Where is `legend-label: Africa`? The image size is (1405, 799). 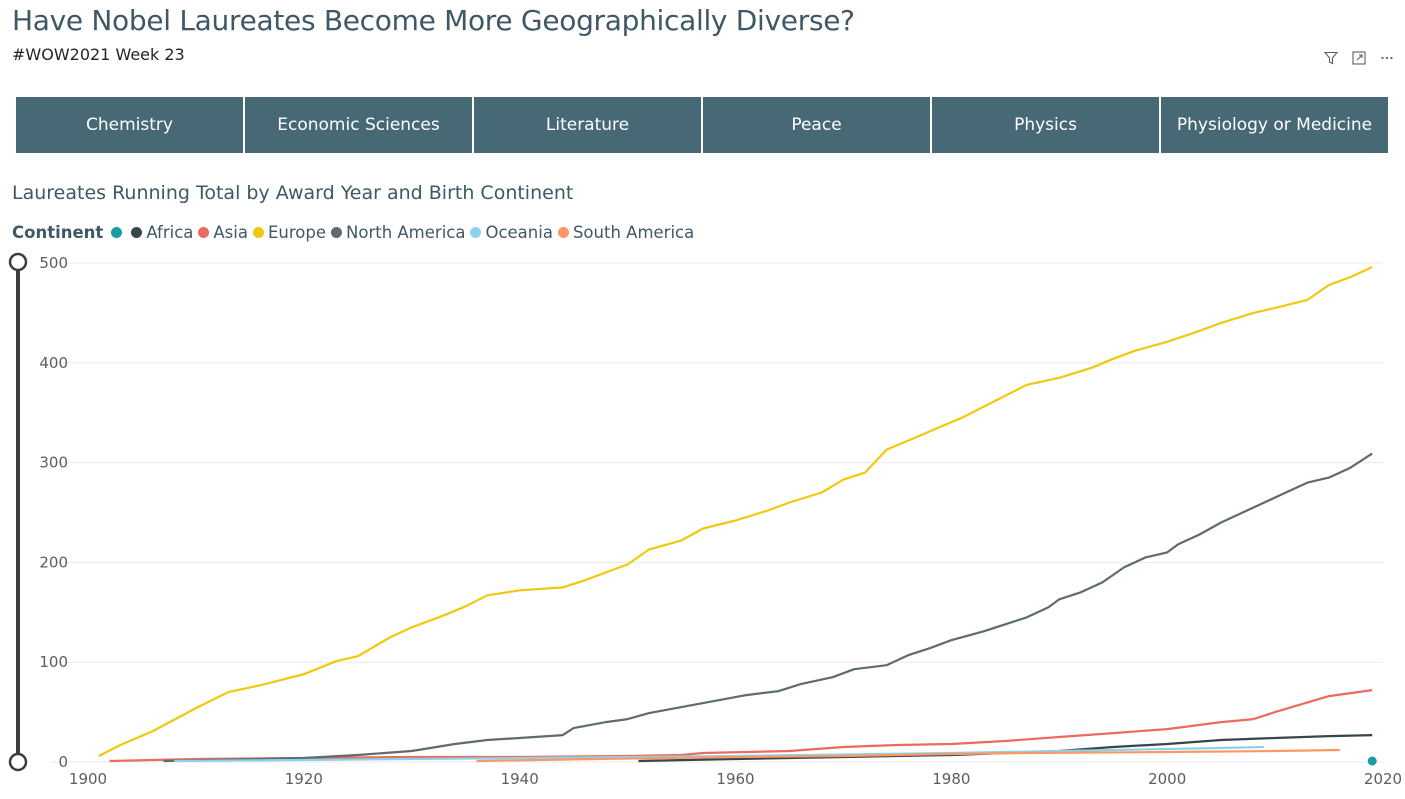 legend-label: Africa is located at coordinates (170, 232).